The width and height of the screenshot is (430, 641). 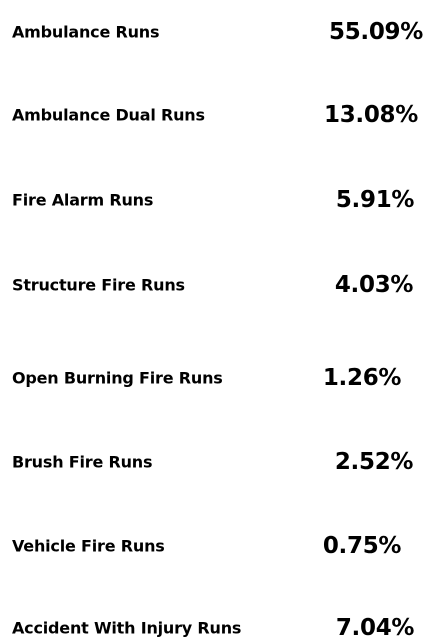 What do you see at coordinates (375, 200) in the screenshot?
I see `stat-value: 5.91%` at bounding box center [375, 200].